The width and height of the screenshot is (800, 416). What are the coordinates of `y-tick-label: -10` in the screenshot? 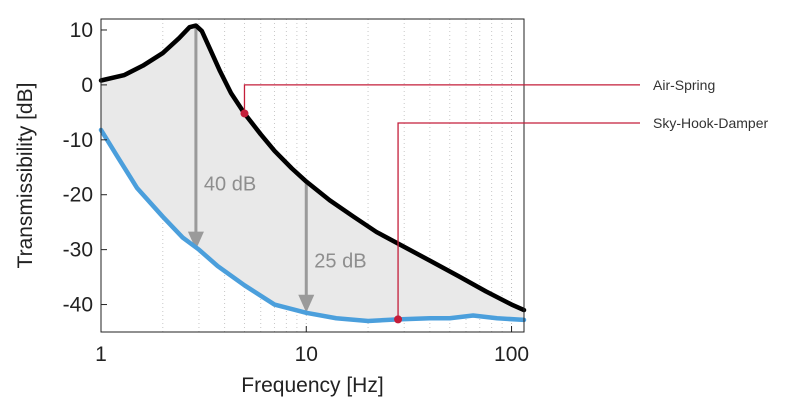 It's located at (78, 140).